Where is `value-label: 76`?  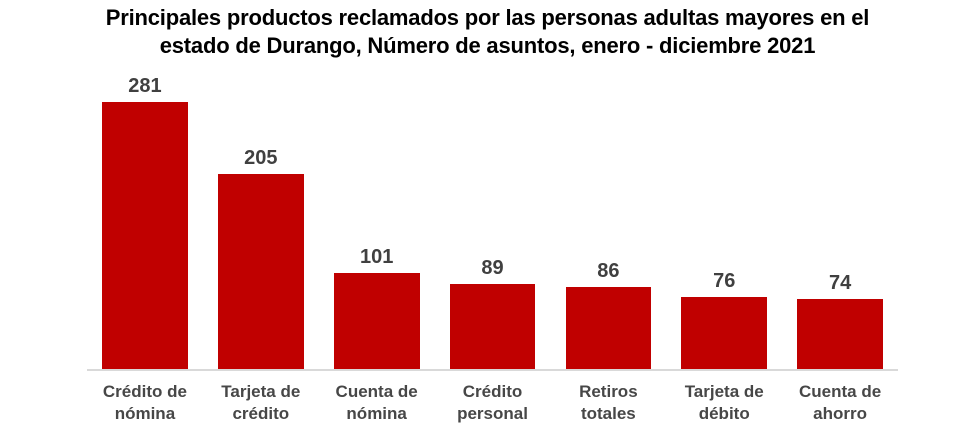
value-label: 76 is located at coordinates (724, 281).